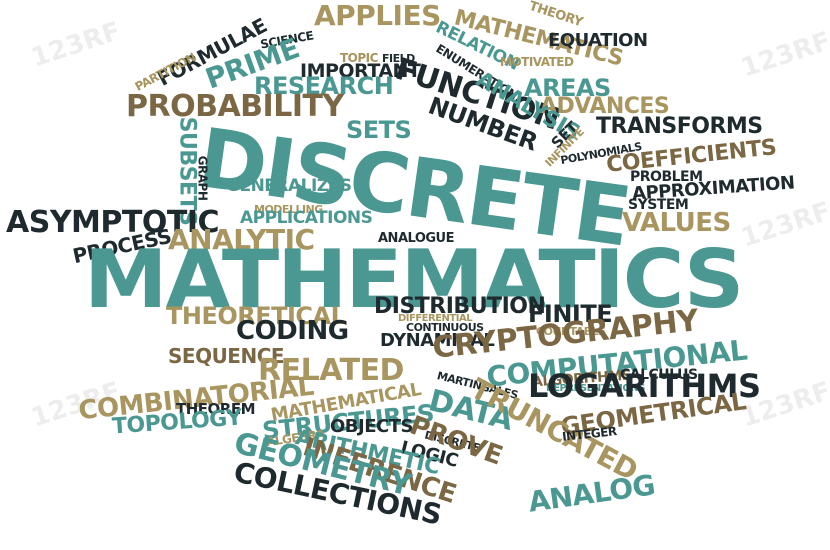 This screenshot has width=830, height=550. What do you see at coordinates (398, 58) in the screenshot?
I see `word-field: FIELD` at bounding box center [398, 58].